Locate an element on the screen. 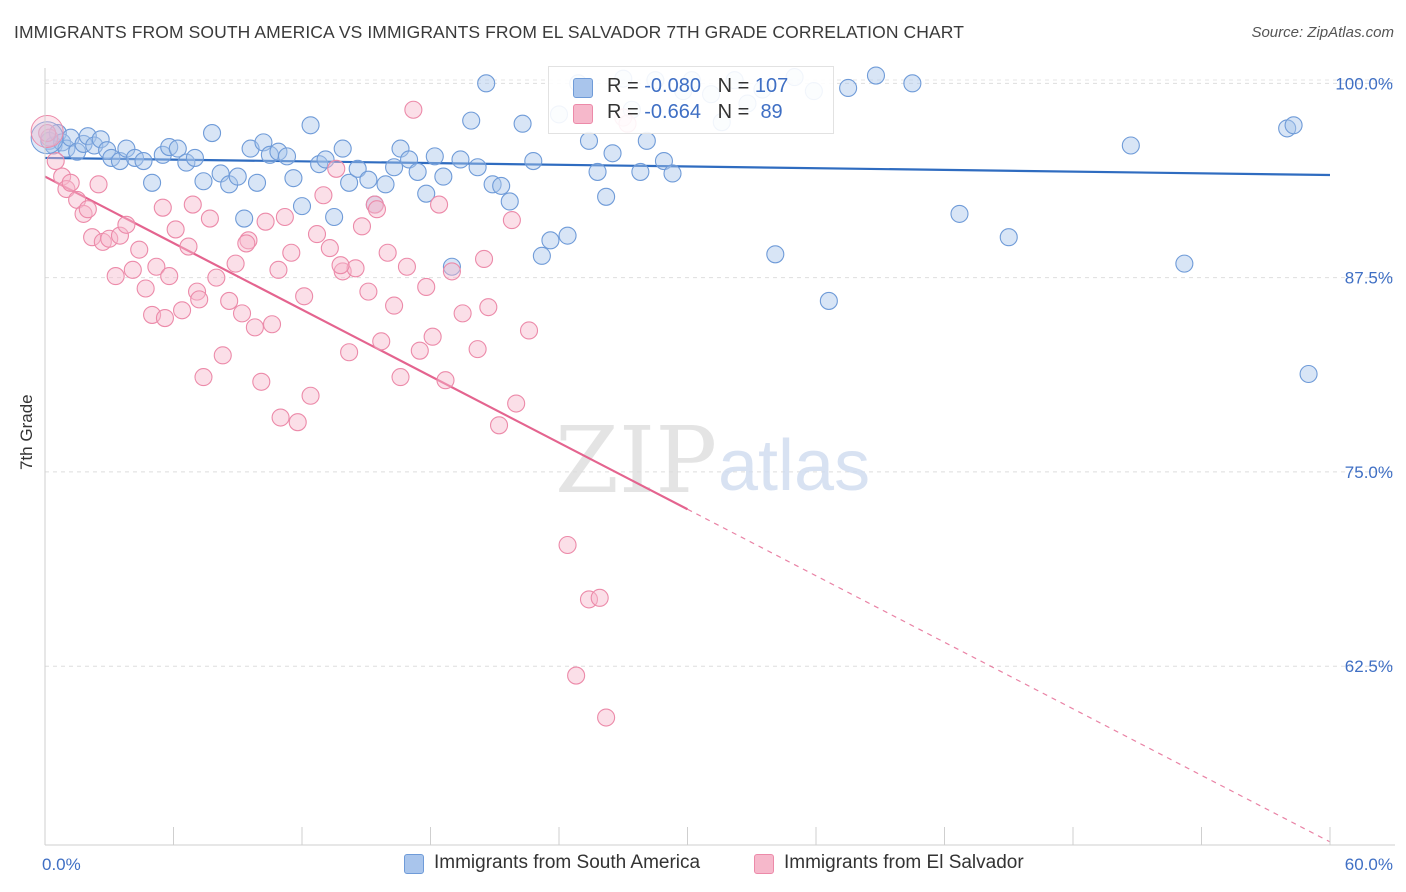 This screenshot has height=892, width=1406. bottom-legend-label-south-america: Immigrants from South America is located at coordinates (567, 862).